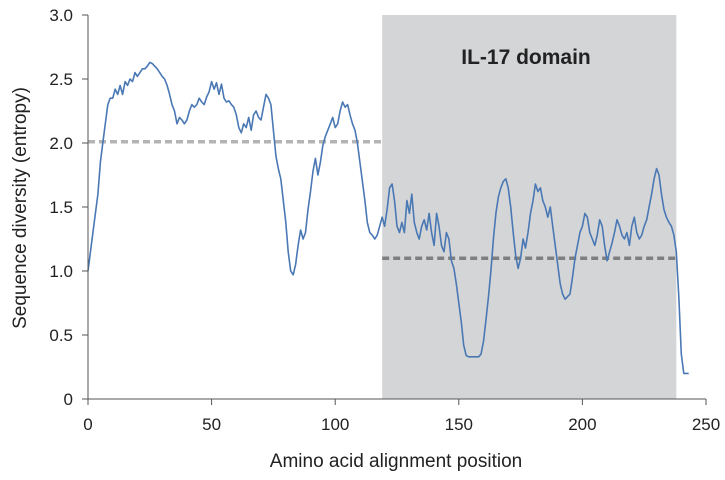  What do you see at coordinates (61, 143) in the screenshot?
I see `y-tick-label: 2.0` at bounding box center [61, 143].